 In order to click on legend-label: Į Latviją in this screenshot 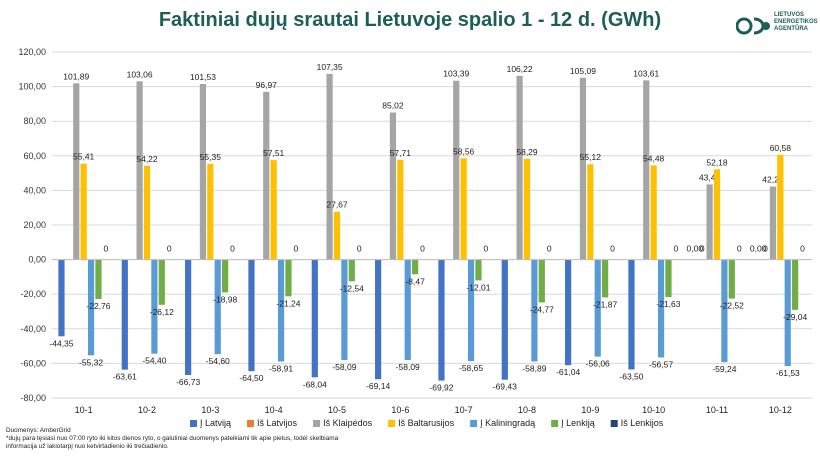, I will do `click(215, 423)`.